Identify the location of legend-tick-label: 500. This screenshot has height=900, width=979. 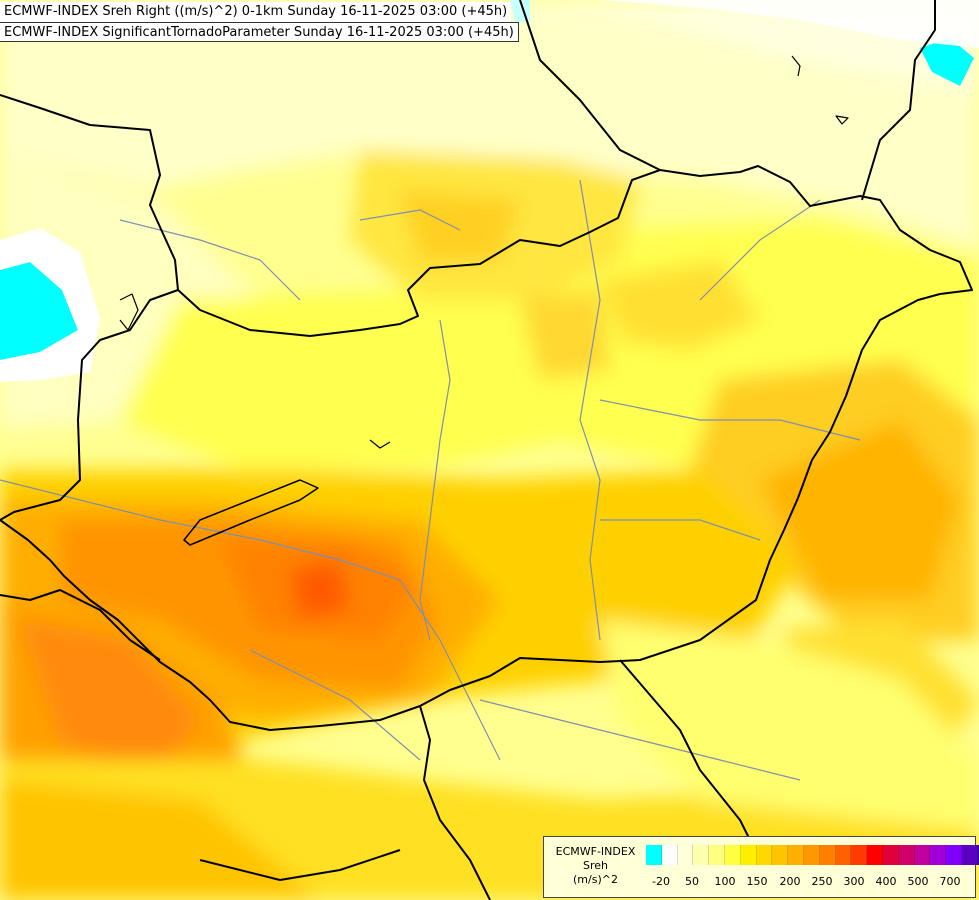
(918, 881).